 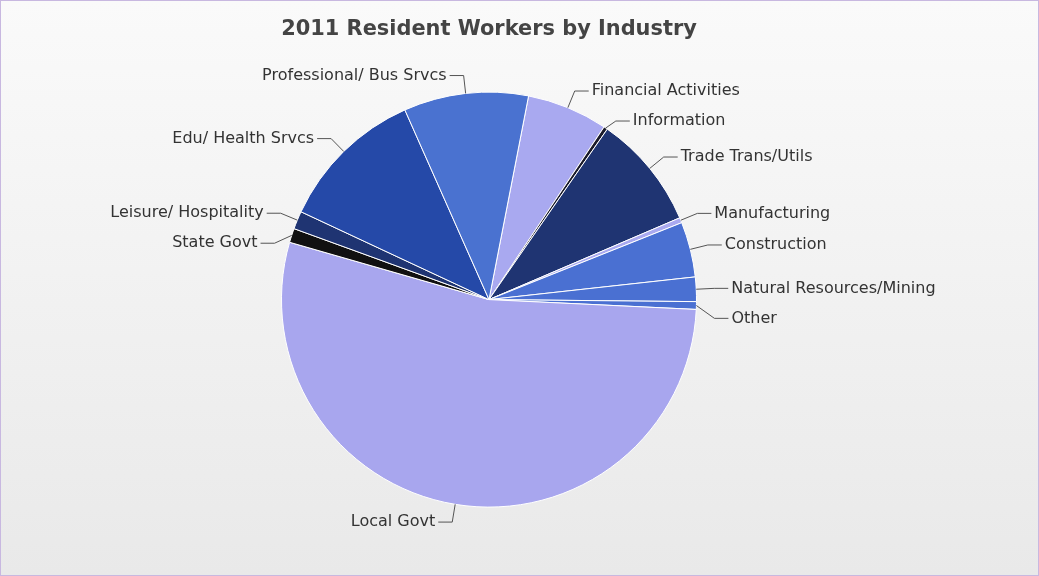 What do you see at coordinates (775, 244) in the screenshot?
I see `slice-label: Construction` at bounding box center [775, 244].